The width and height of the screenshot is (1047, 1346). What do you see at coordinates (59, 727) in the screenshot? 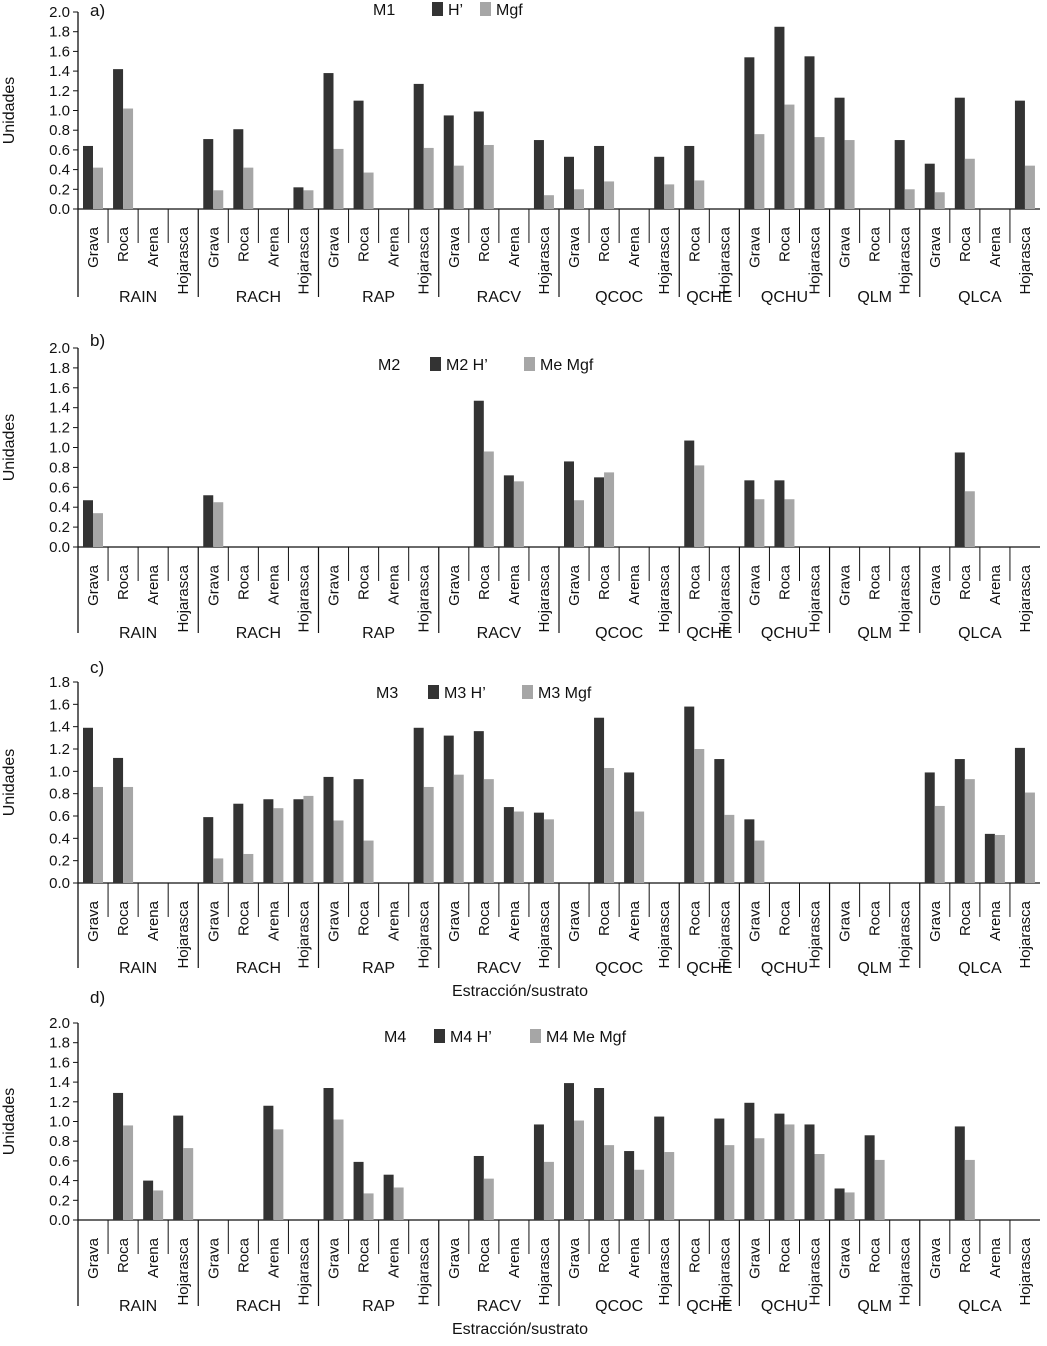
I see `y-tick-label: 1.4` at bounding box center [59, 727].